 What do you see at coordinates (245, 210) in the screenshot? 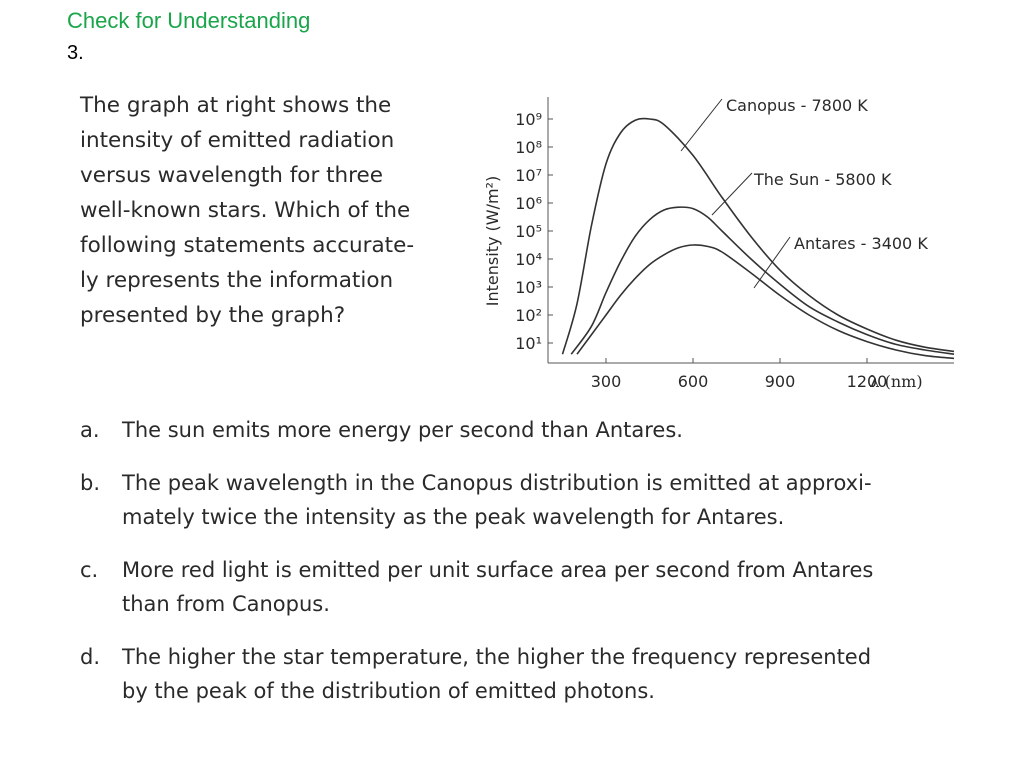
I see `prompt-line: well-known stars. Which of the` at bounding box center [245, 210].